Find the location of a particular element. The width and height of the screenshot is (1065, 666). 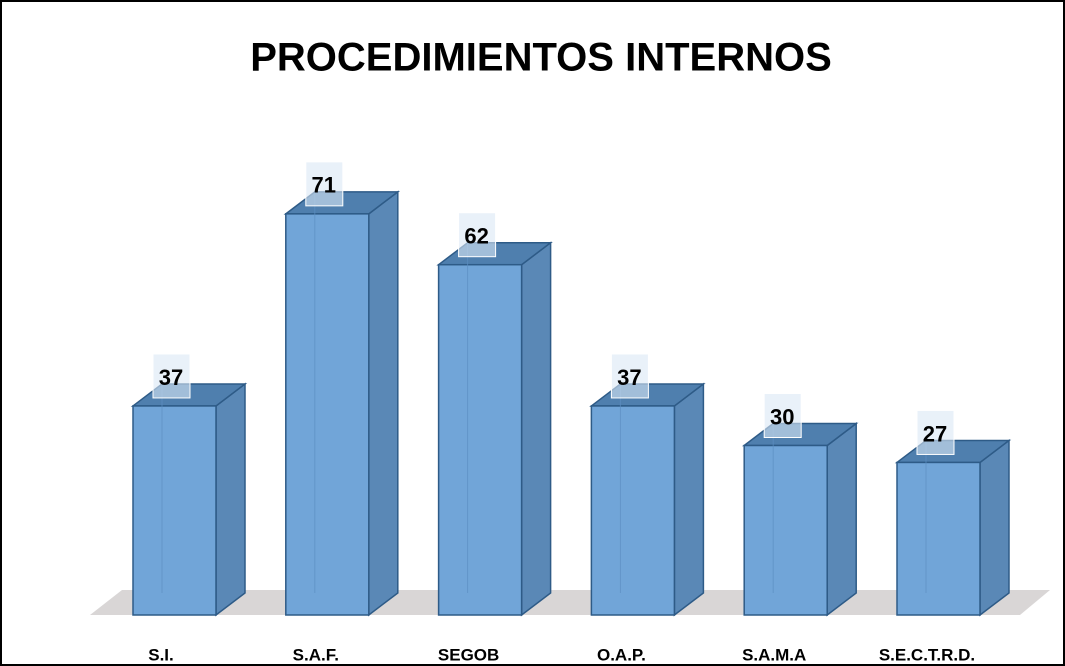

chart-title: PROCEDIMIENTOS INTERNOS is located at coordinates (541, 58).